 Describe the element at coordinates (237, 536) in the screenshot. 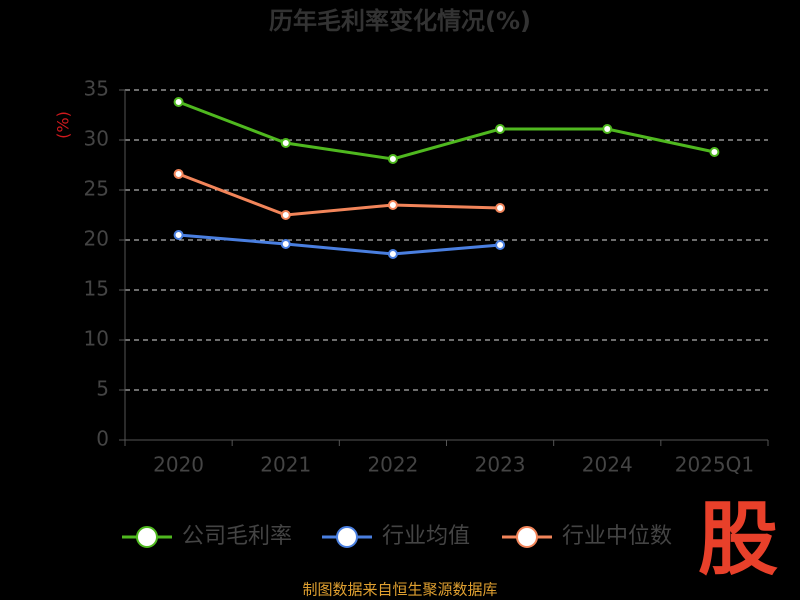

I see `legend-label: 公司毛利率` at that location.